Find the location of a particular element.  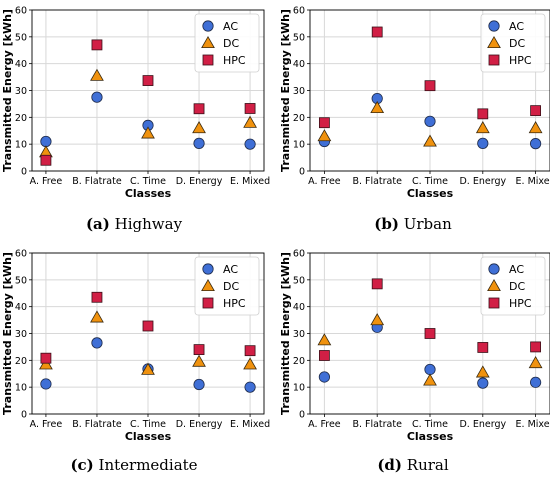

caption-letter: (a) is located at coordinates (98, 224).